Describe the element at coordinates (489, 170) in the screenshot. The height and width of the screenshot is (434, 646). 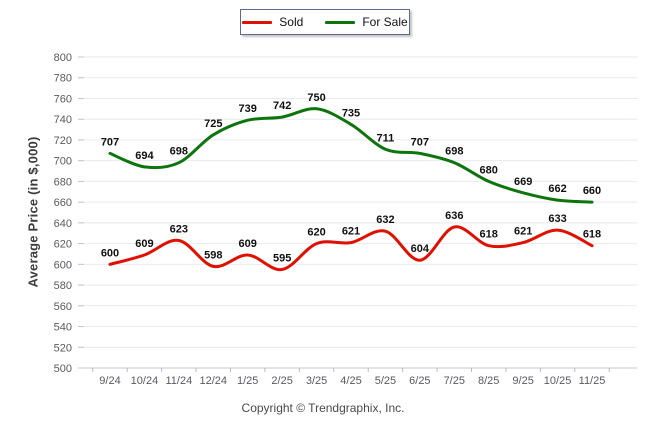
I see `data-label-for-sale: 680` at that location.